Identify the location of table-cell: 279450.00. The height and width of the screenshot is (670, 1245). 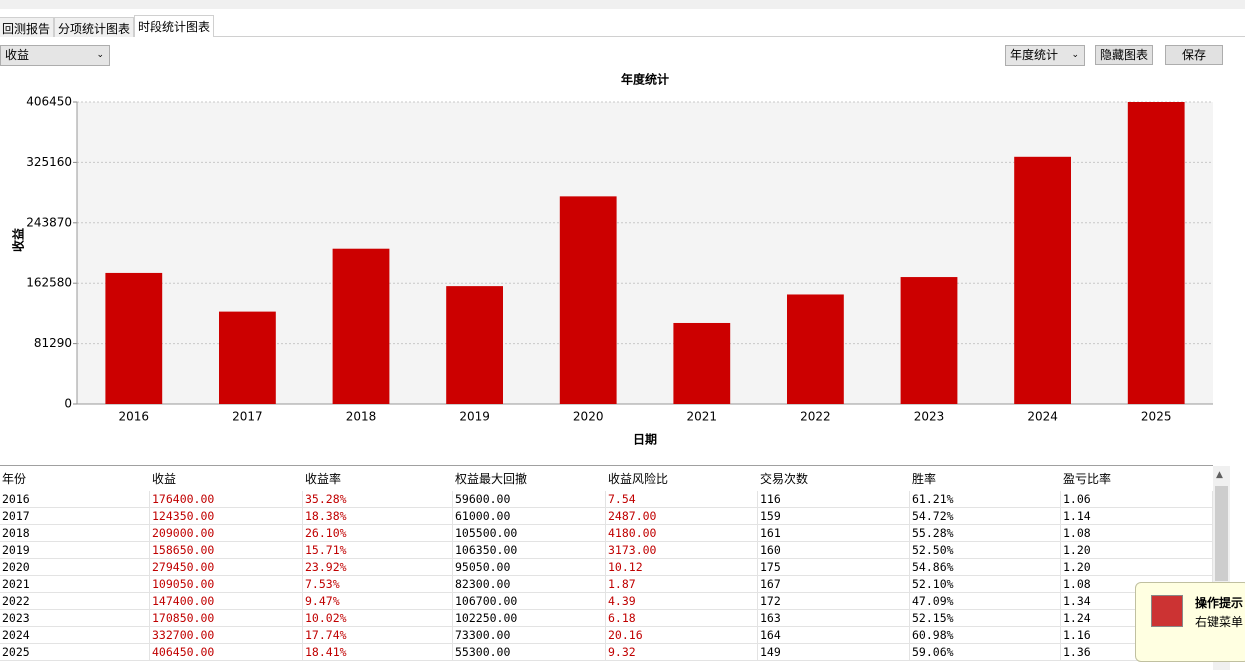
(226, 567).